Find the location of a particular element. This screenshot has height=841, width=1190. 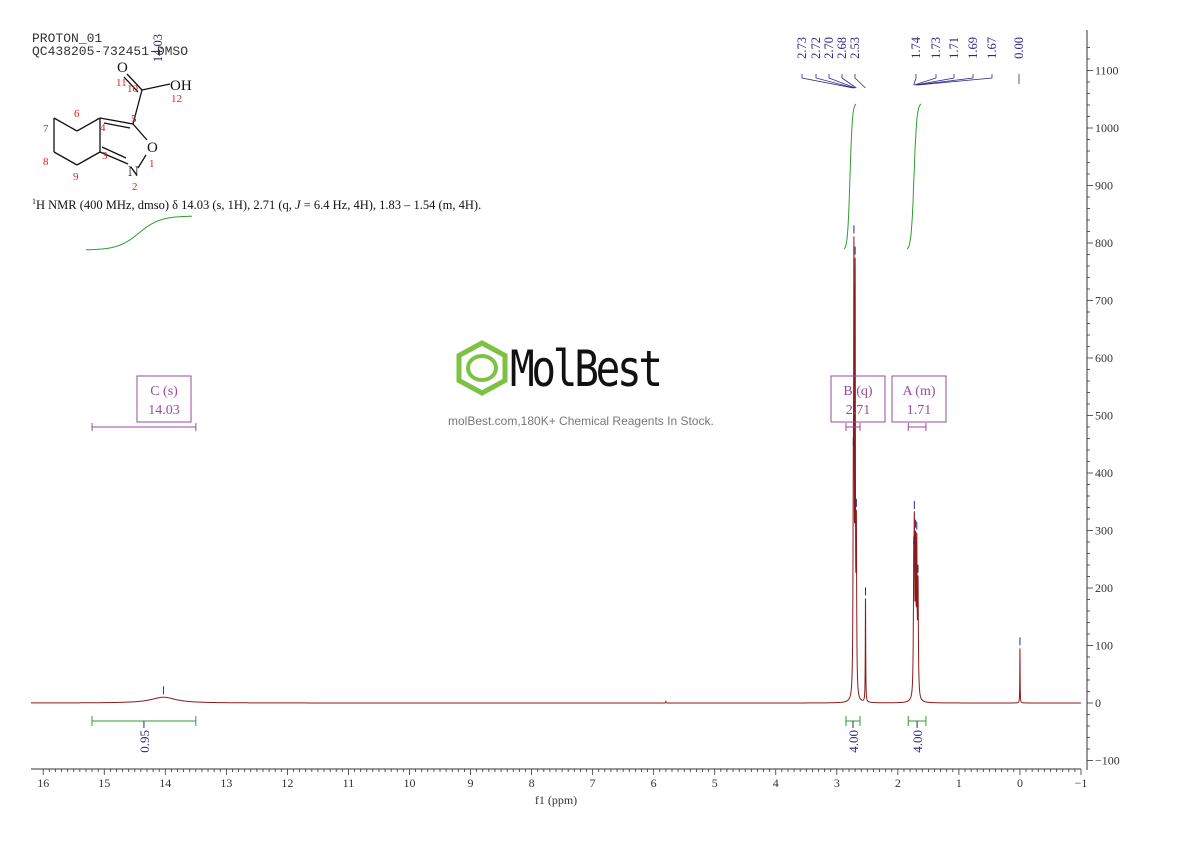

multiplet-shift: 1.71 is located at coordinates (919, 410).